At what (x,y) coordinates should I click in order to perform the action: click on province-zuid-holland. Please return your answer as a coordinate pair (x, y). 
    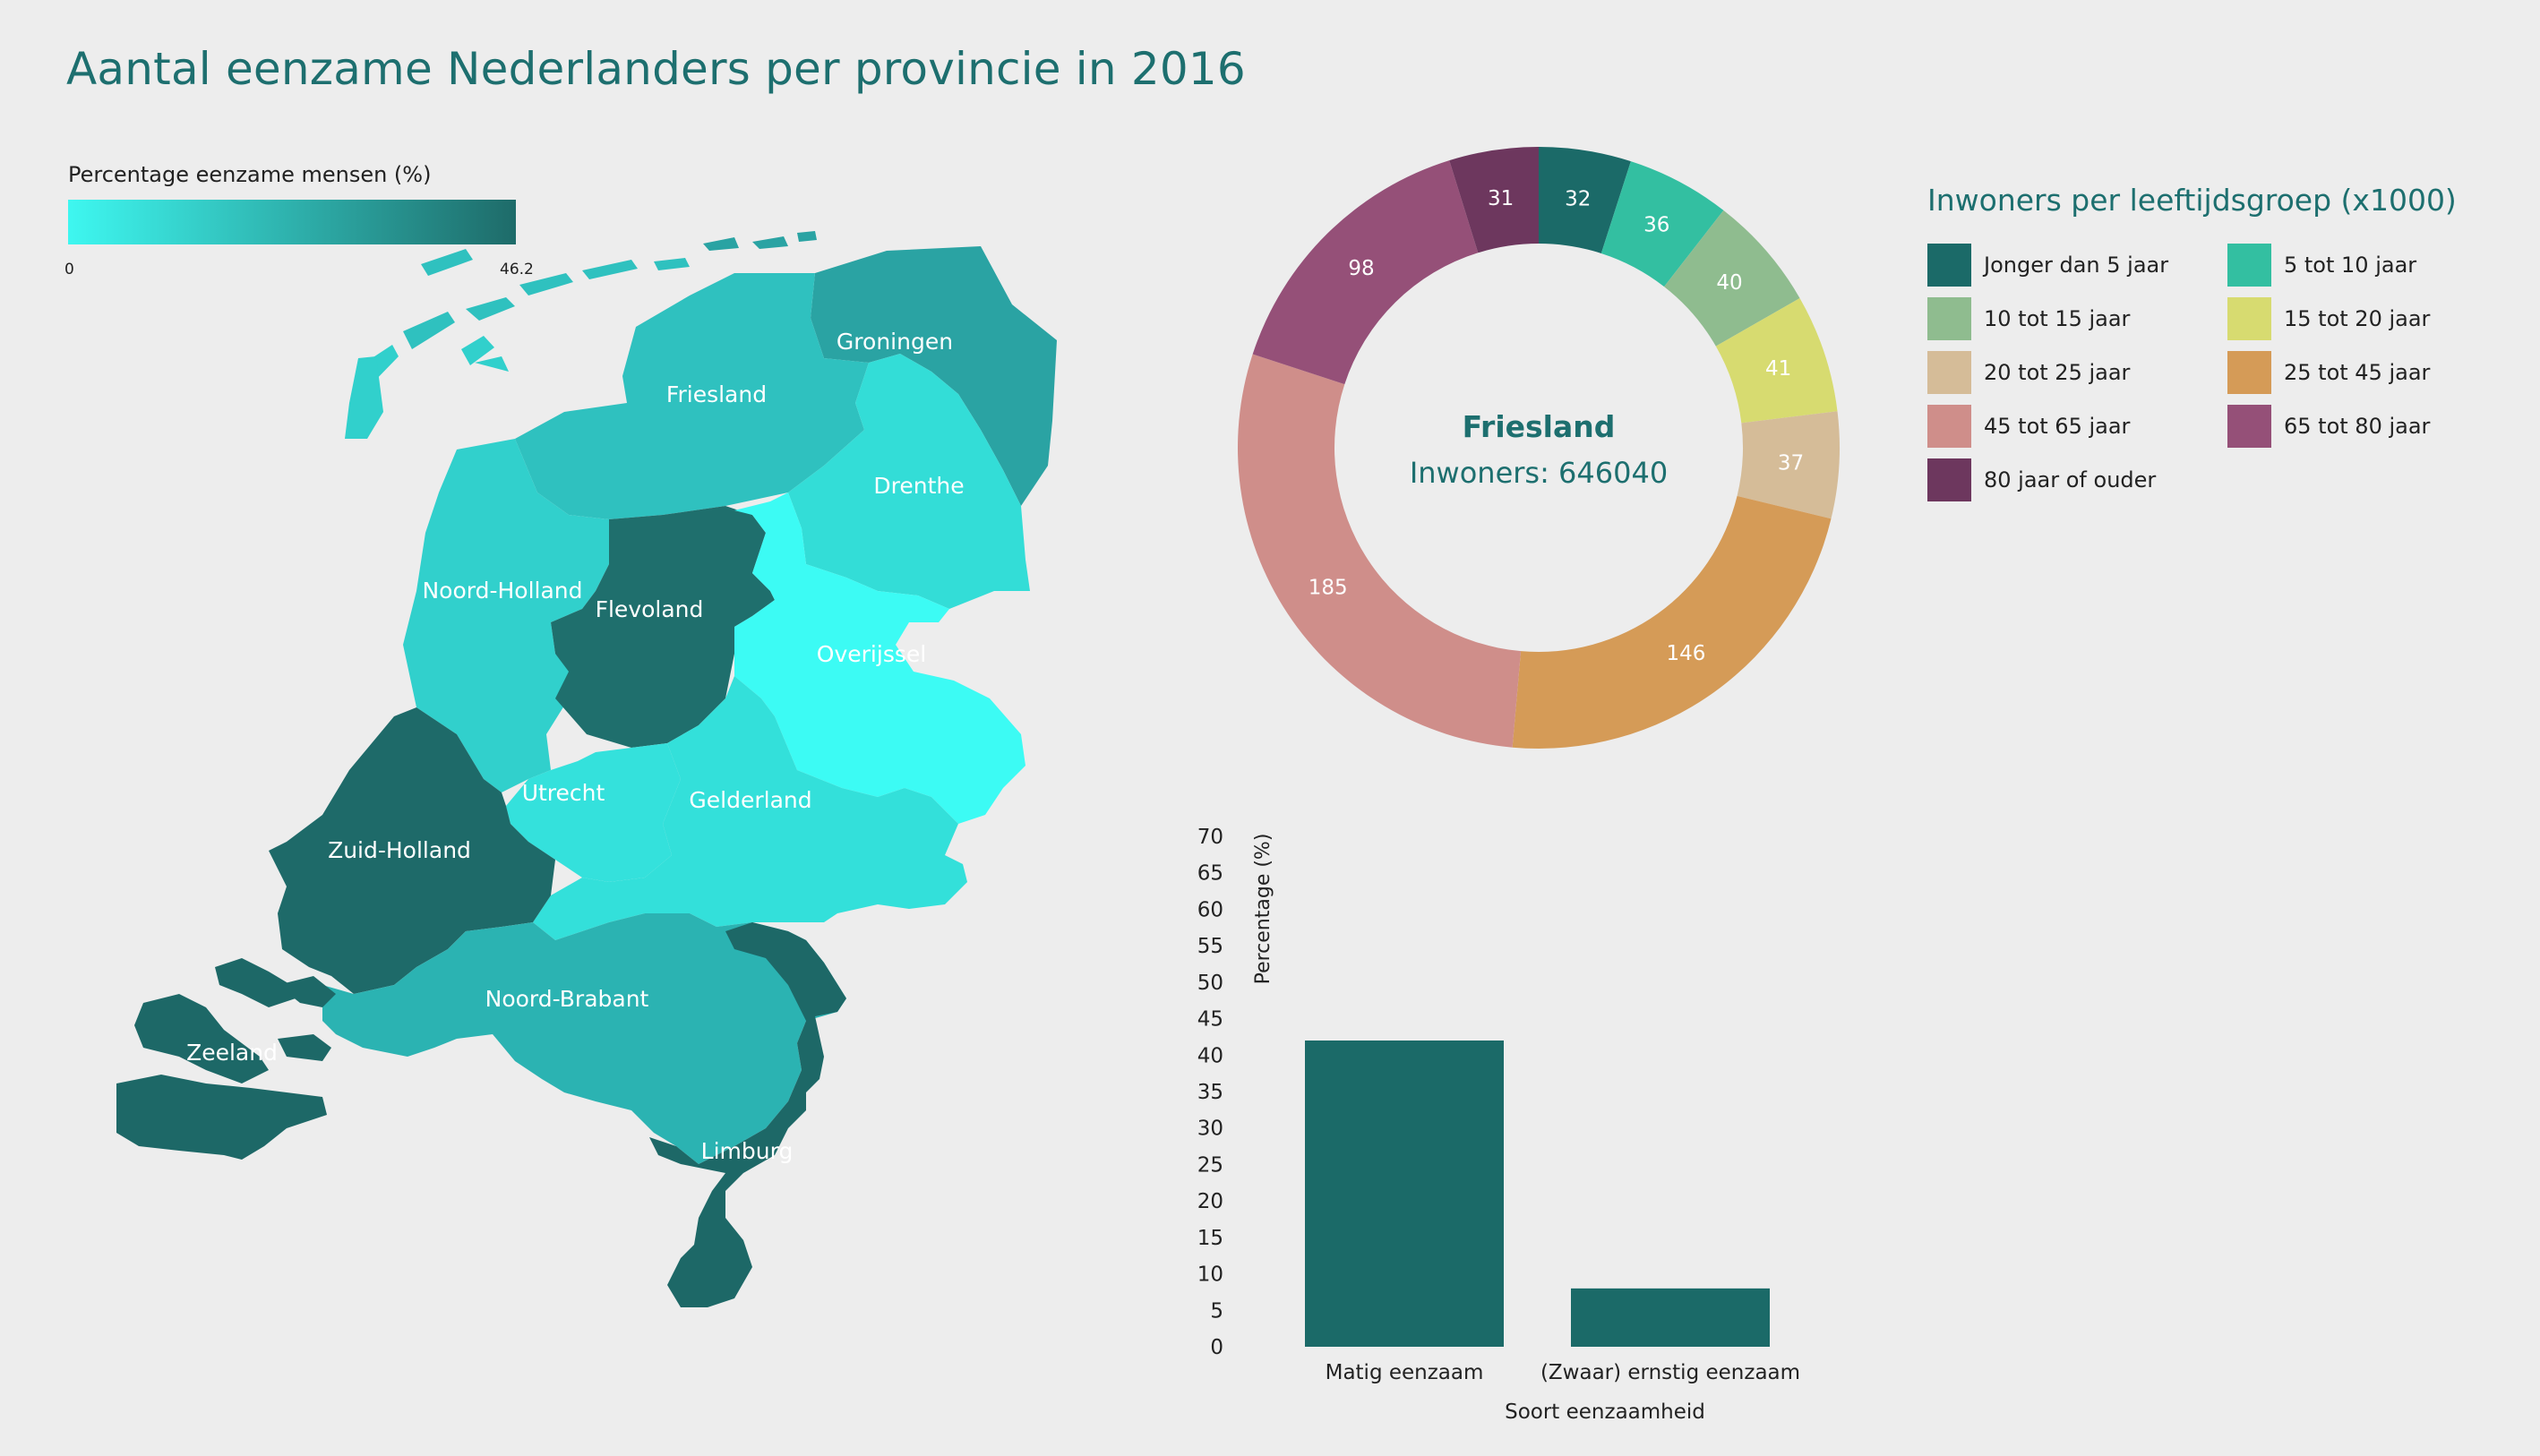
    Looking at the image, I should click on (412, 850).